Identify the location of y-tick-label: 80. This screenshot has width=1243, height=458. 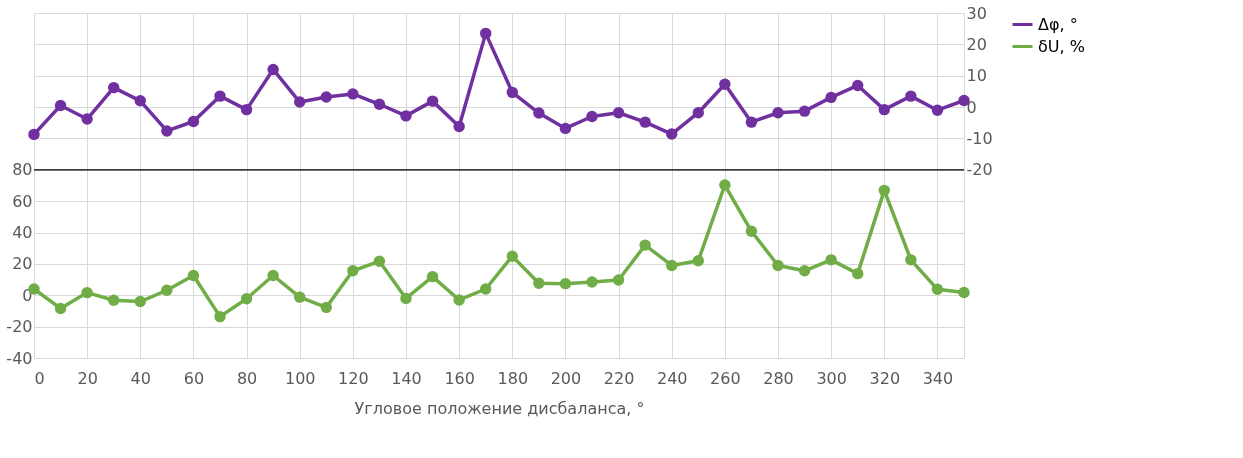
(22, 170).